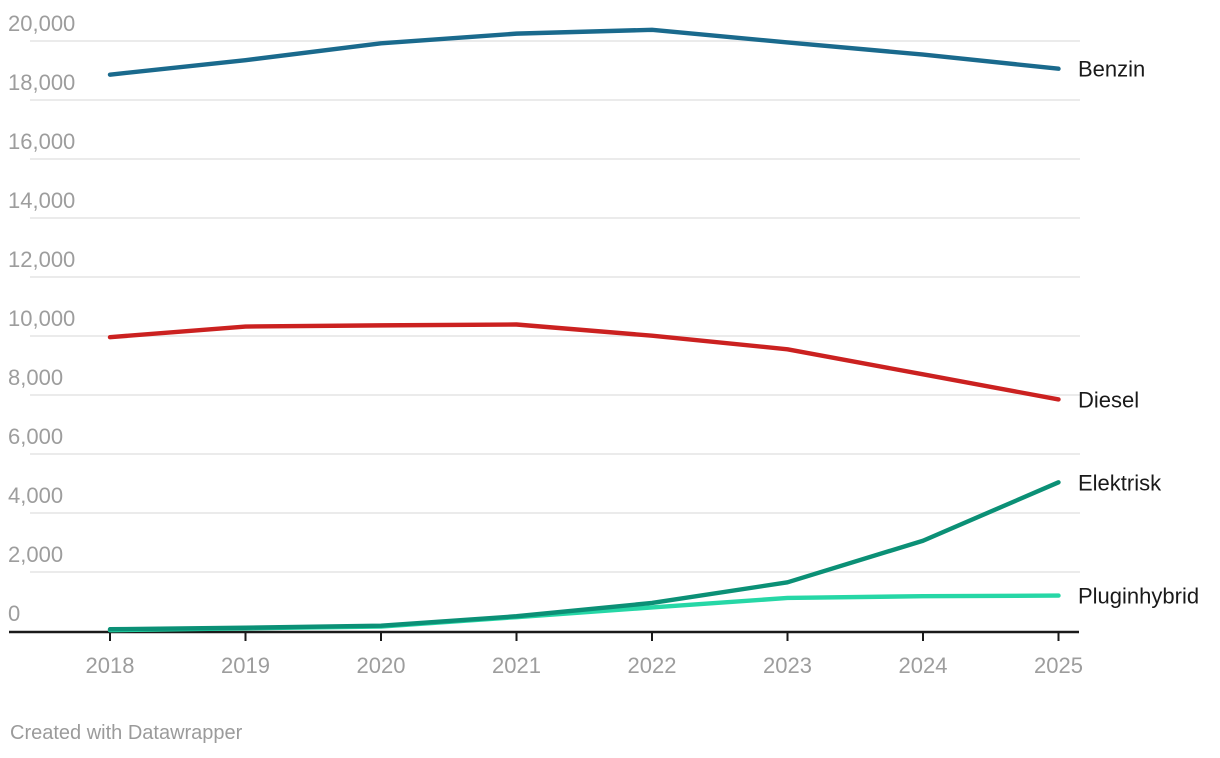  What do you see at coordinates (35, 377) in the screenshot?
I see `y-tick-label: 8,000` at bounding box center [35, 377].